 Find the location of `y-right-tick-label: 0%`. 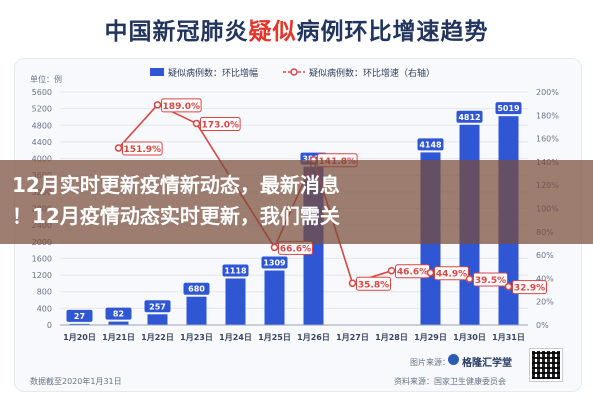

y-right-tick-label: 0% is located at coordinates (542, 325).